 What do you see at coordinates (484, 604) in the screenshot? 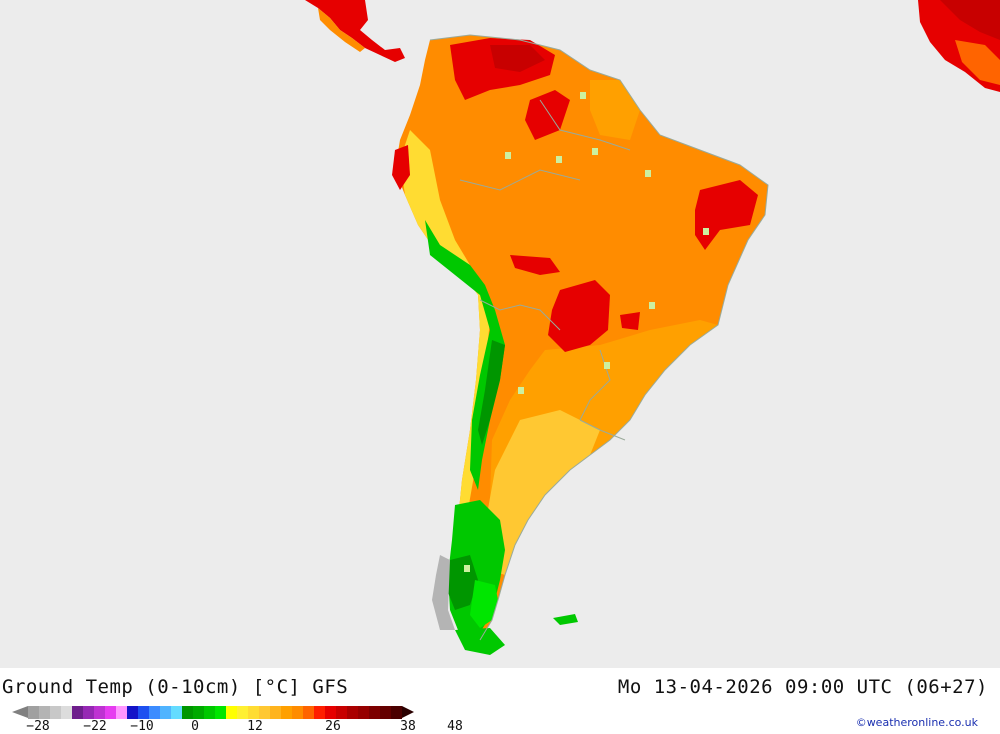
I see `zone-patagonia-lightgreen` at bounding box center [484, 604].